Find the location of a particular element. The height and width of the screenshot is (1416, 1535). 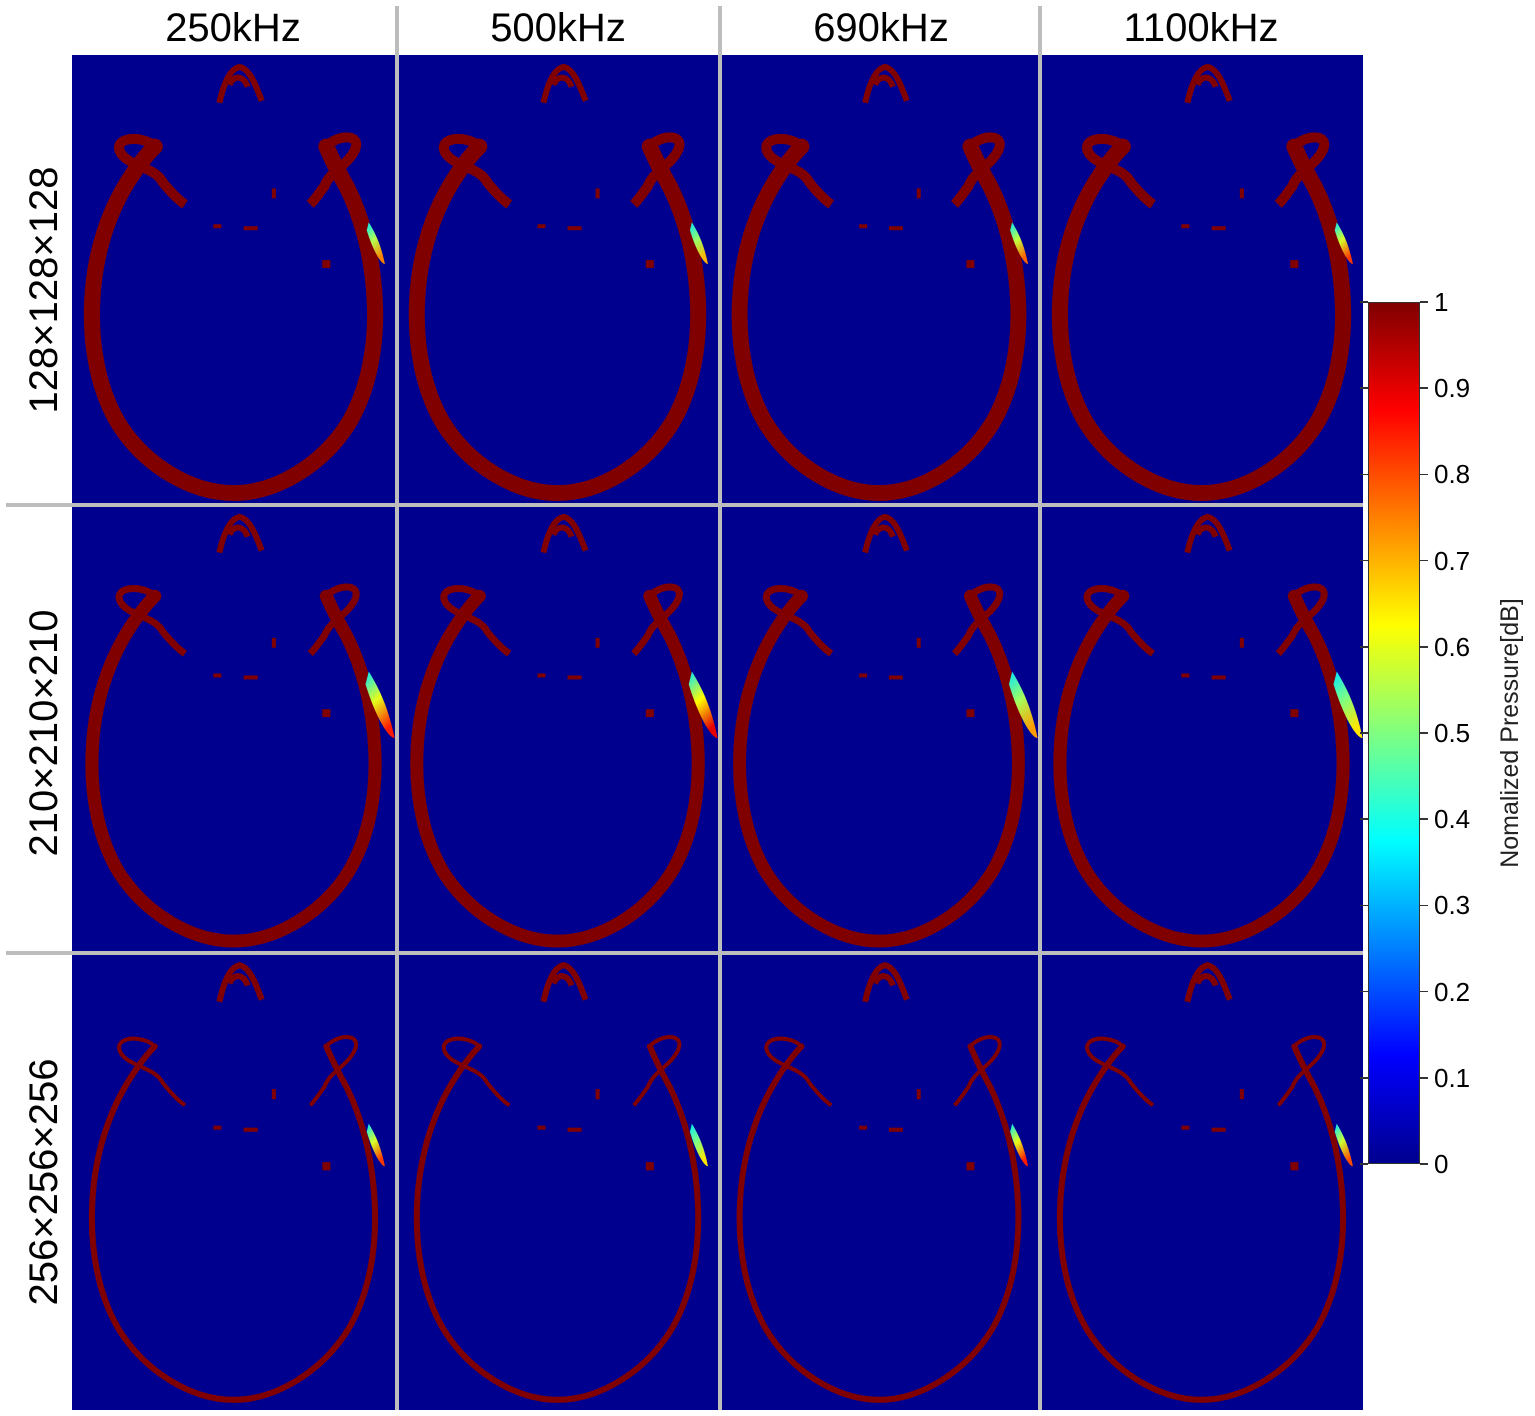

panel-r2-c2 is located at coordinates (557, 728).